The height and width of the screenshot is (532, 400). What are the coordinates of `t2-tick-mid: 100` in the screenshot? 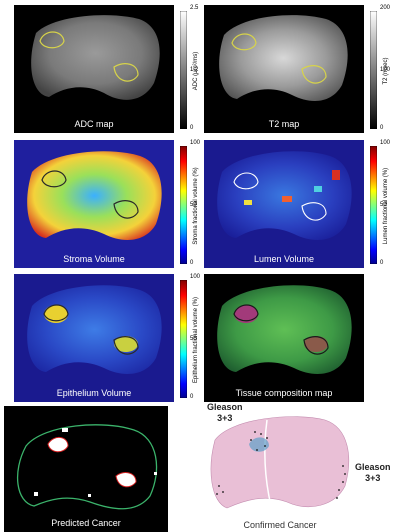 It's located at (385, 70).